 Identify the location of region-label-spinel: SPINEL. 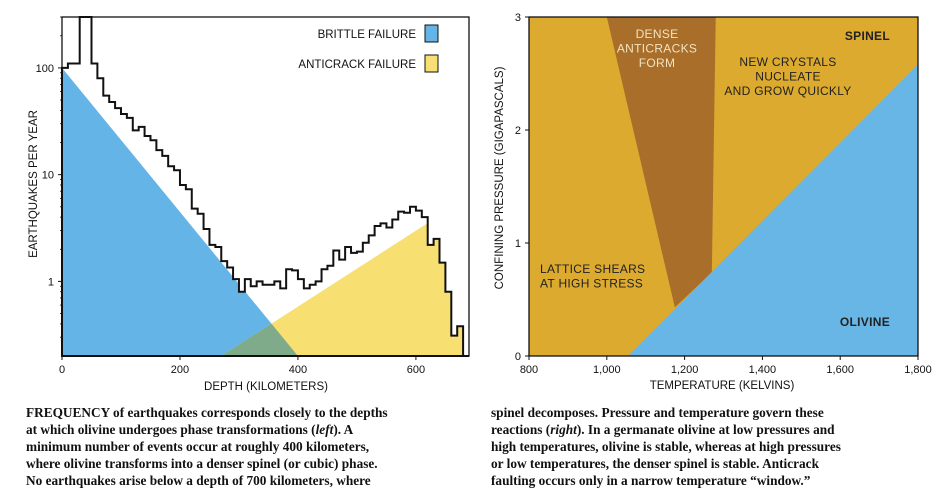
(867, 36).